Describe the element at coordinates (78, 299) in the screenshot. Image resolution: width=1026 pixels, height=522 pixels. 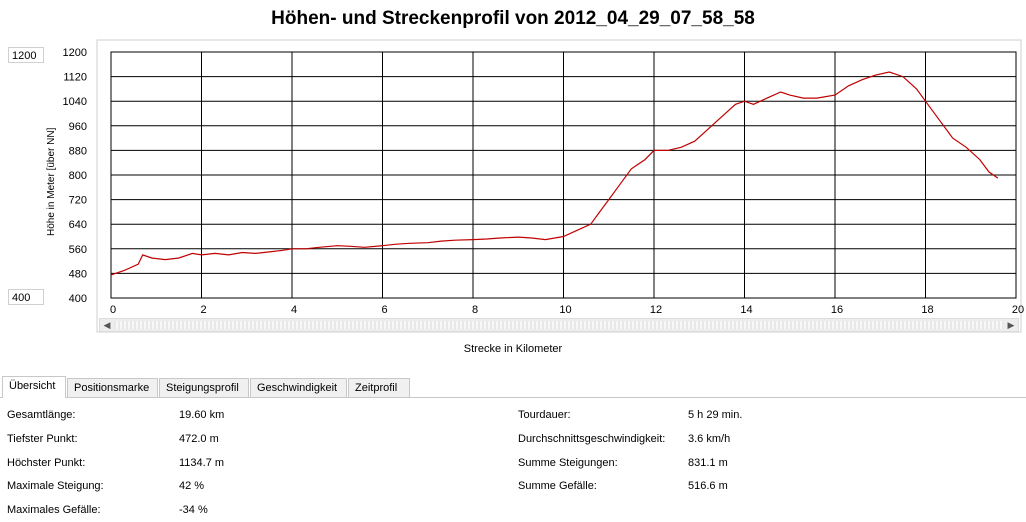
I see `y-tick-label: 400` at that location.